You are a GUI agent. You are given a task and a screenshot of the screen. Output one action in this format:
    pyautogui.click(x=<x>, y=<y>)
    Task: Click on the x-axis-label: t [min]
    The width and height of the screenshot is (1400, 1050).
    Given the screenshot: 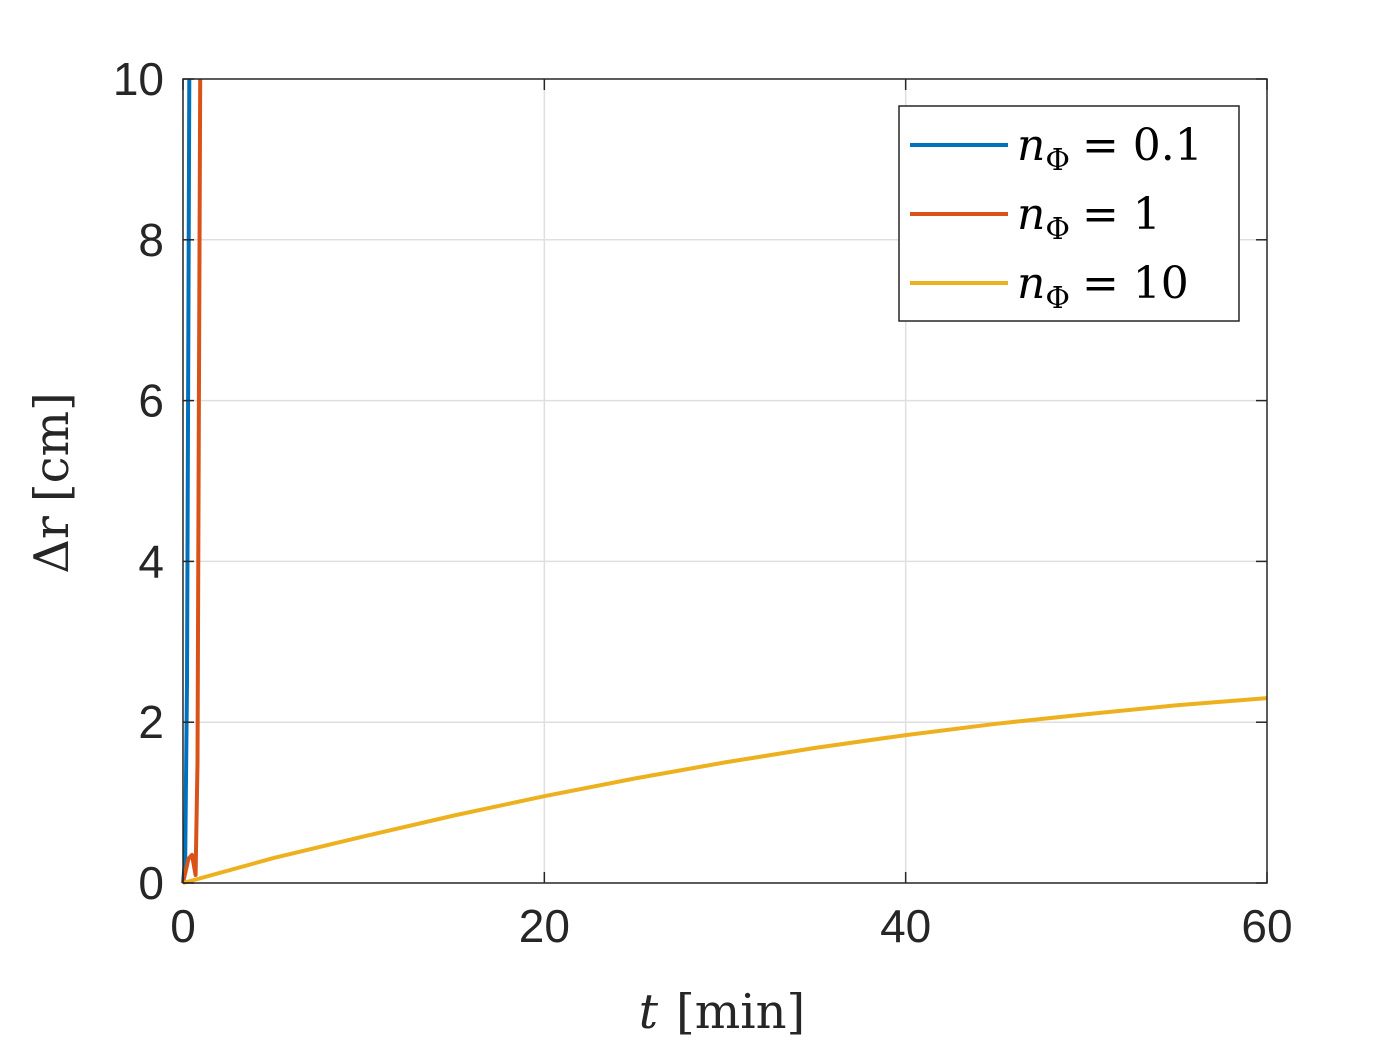 What is the action you would take?
    pyautogui.click(x=722, y=1012)
    